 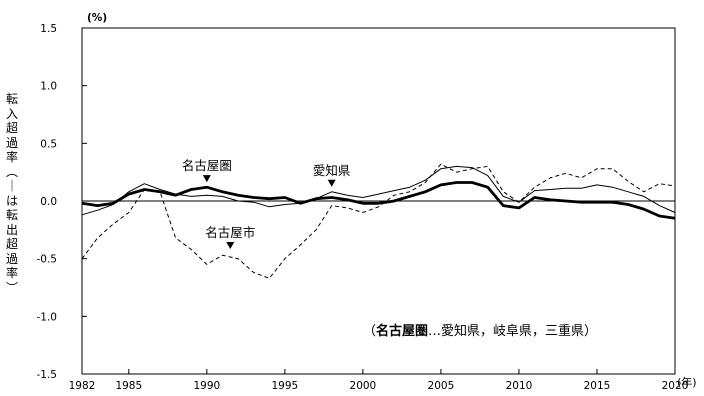 I want to click on y-tick-label: -1.5, so click(x=47, y=375).